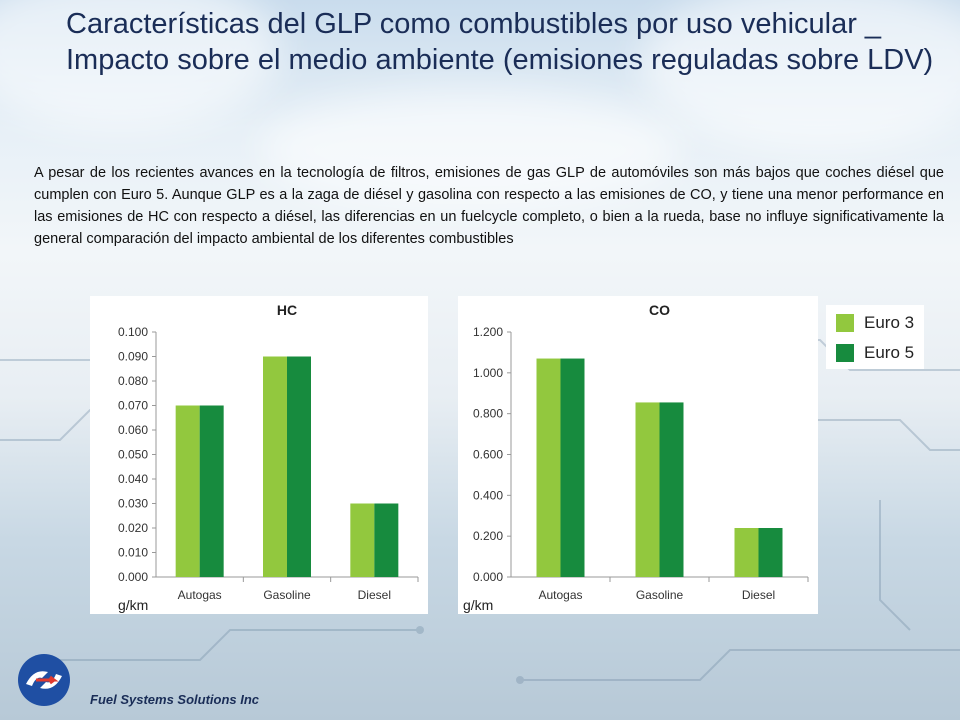 This screenshot has height=720, width=960. Describe the element at coordinates (889, 322) in the screenshot. I see `legend-label-euro3: Euro 3` at that location.